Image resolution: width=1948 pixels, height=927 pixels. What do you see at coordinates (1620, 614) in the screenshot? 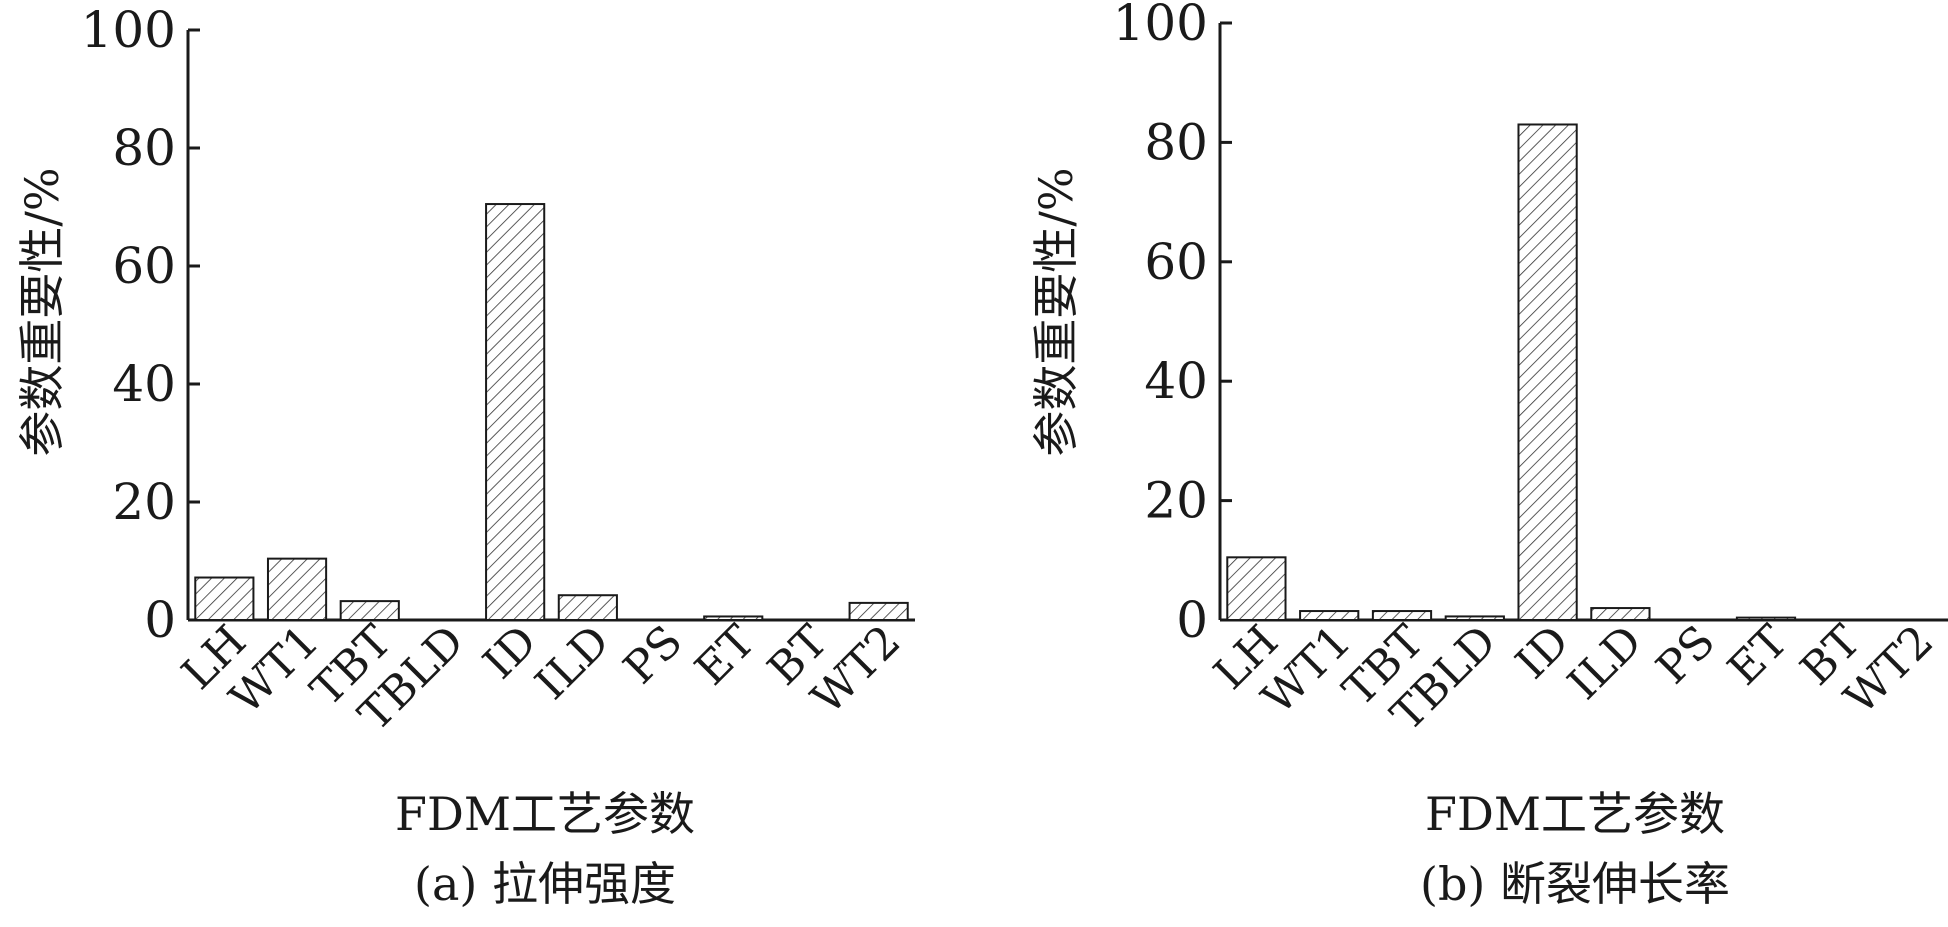
I see `bar-ild-b` at bounding box center [1620, 614].